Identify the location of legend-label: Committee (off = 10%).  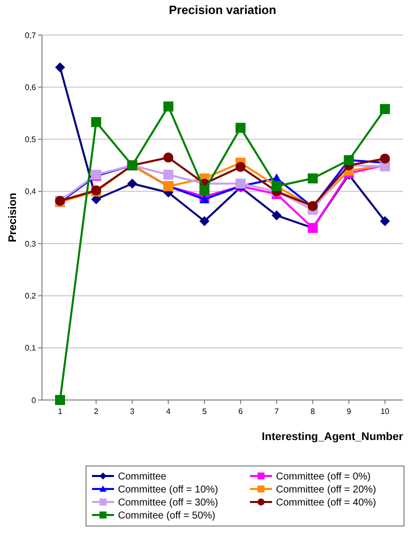
(168, 490).